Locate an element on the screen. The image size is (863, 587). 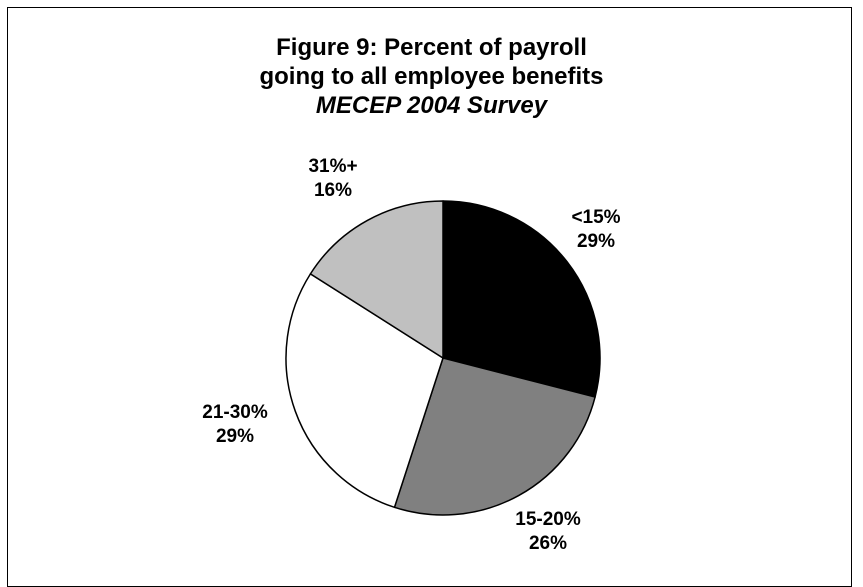
slice-label-15-20-value: 26% is located at coordinates (548, 543).